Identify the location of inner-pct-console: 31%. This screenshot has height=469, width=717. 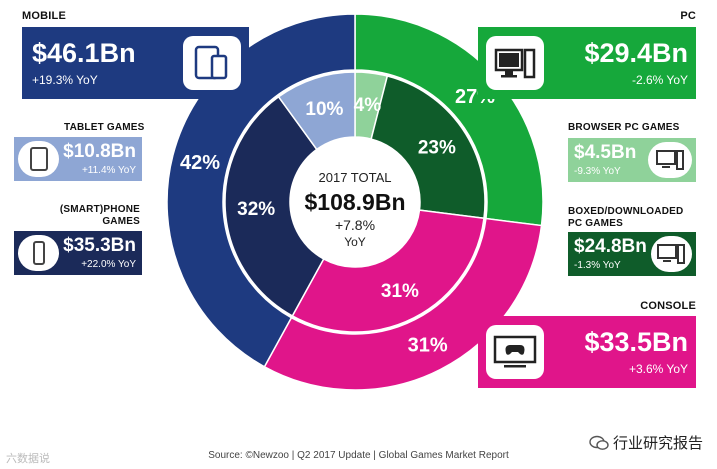
(400, 291).